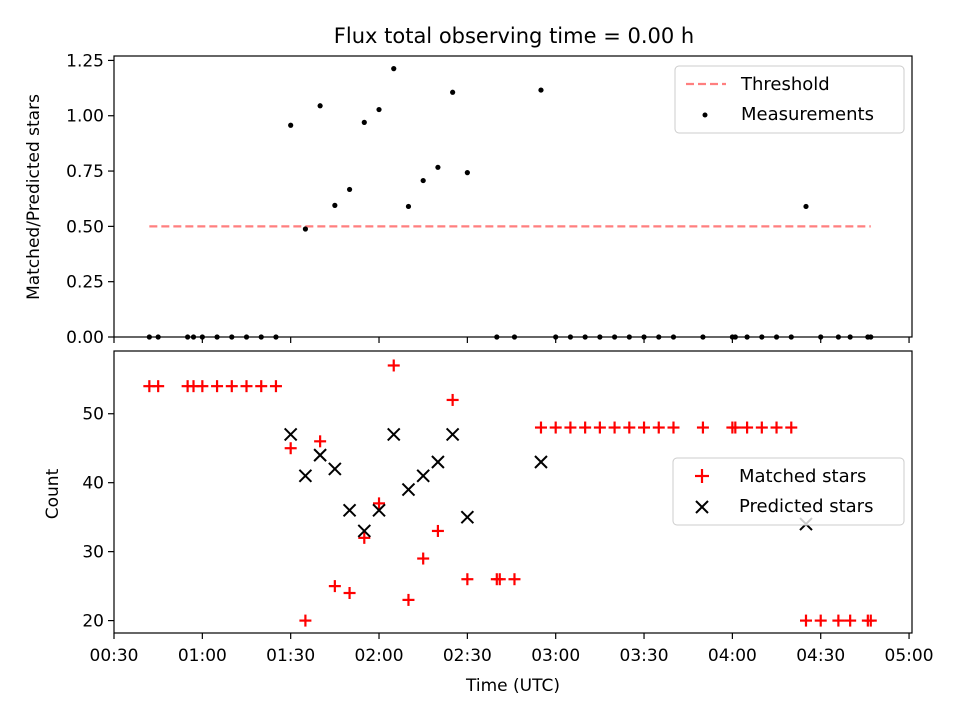 The height and width of the screenshot is (724, 960). What do you see at coordinates (467, 656) in the screenshot?
I see `bottom-x-tick-label: 02:30` at bounding box center [467, 656].